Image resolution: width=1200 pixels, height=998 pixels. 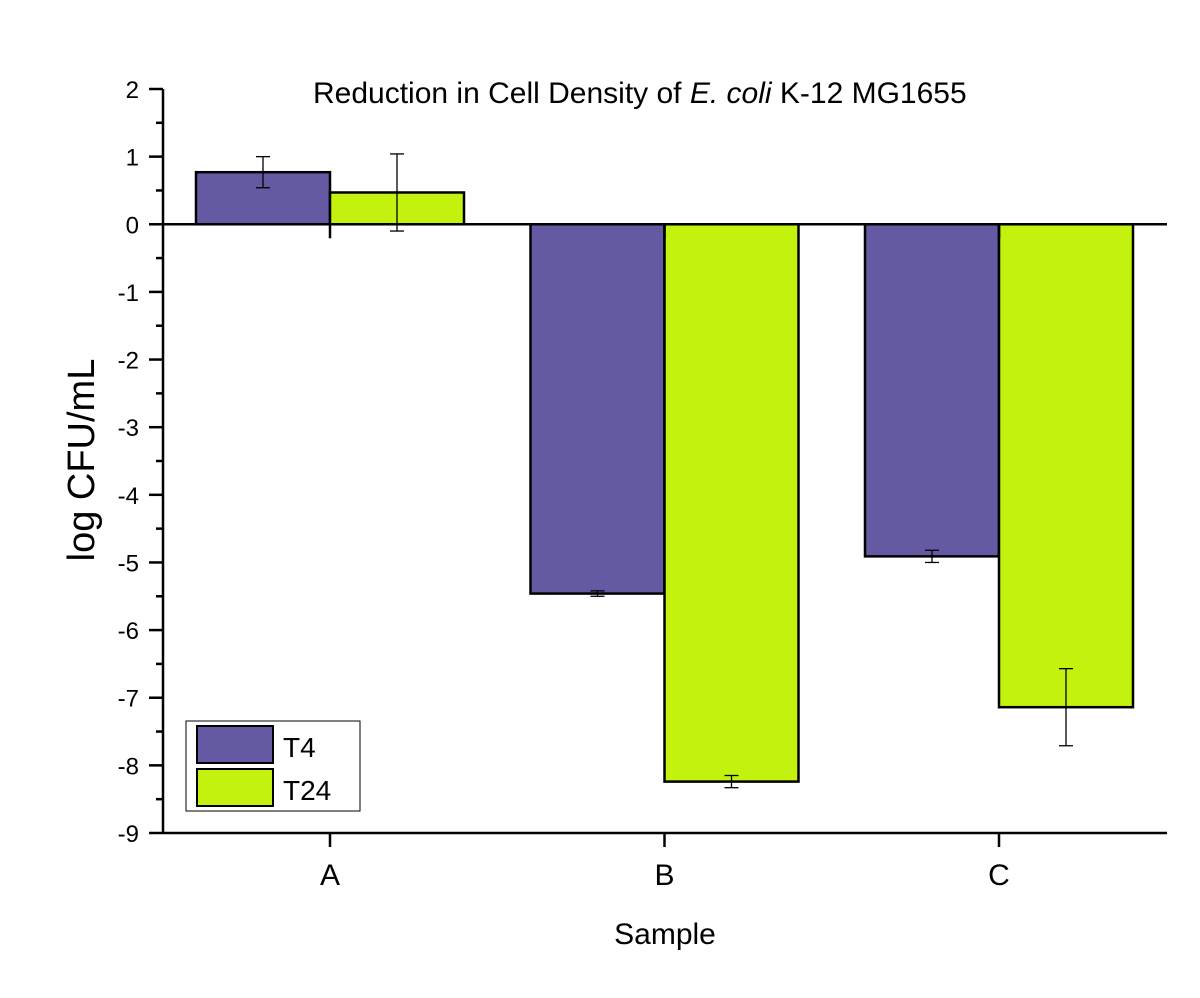 What do you see at coordinates (597, 409) in the screenshot?
I see `bar-t4-b` at bounding box center [597, 409].